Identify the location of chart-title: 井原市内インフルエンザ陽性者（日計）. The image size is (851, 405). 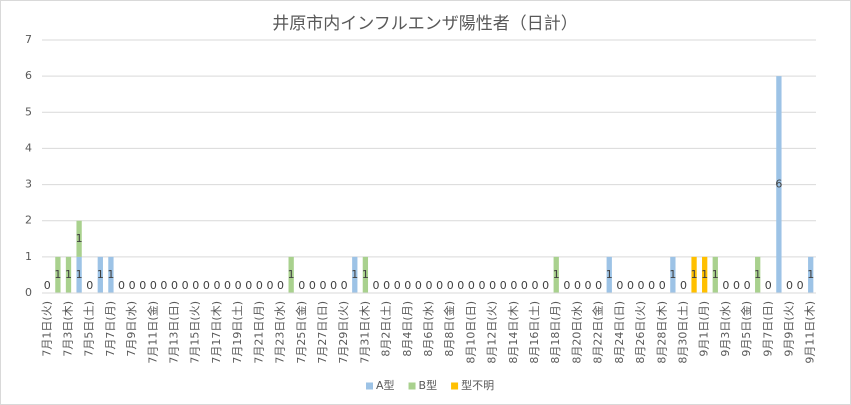
(425, 24).